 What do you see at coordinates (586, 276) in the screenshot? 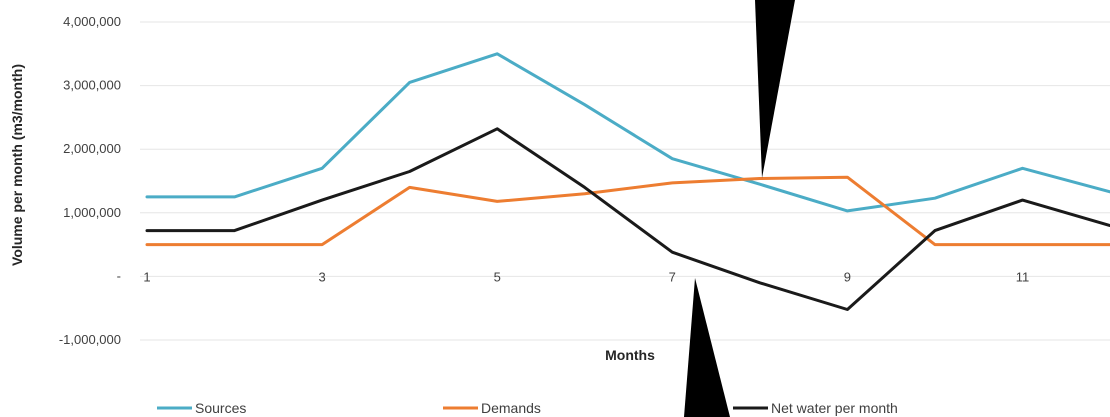
I see `x-axis-tick-labels: 1 3 5 7 9 11` at bounding box center [586, 276].